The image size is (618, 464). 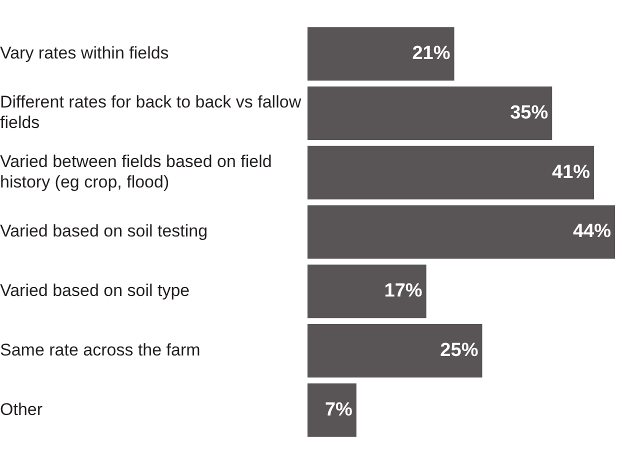 What do you see at coordinates (136, 172) in the screenshot?
I see `y-tick-label: Varied between fields based on field history (eg crop, flood)` at bounding box center [136, 172].